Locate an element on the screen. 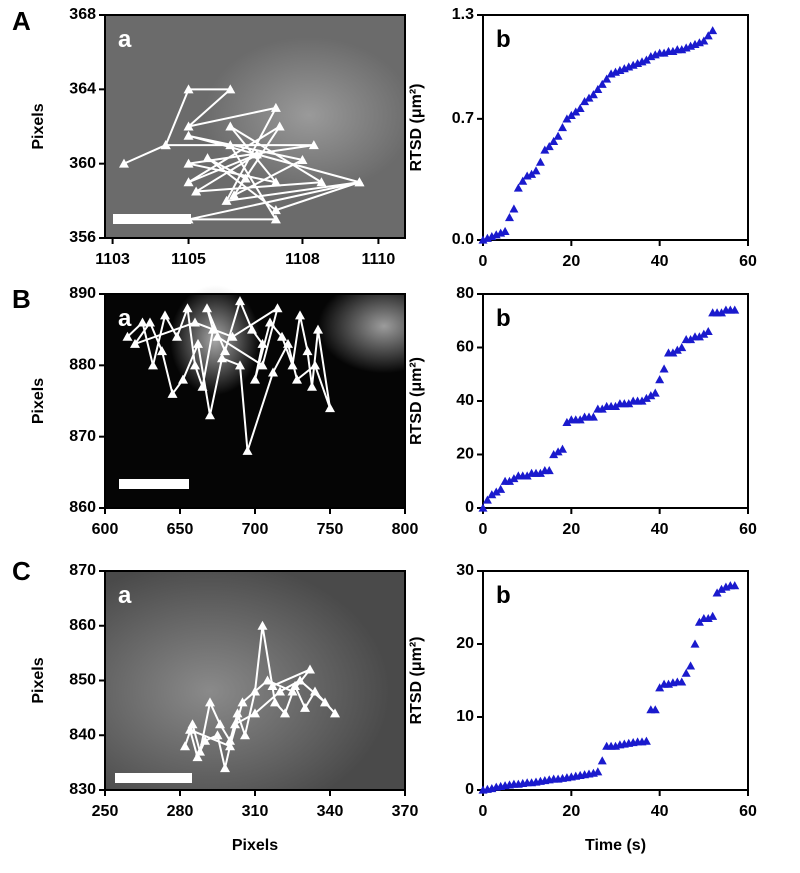 Image resolution: width=800 pixels, height=873 pixels. x-tick-label: 1110 is located at coordinates (379, 259).